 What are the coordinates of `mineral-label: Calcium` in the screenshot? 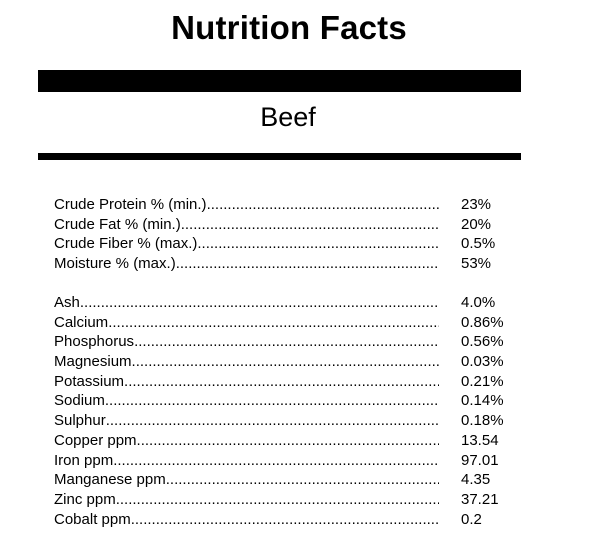 It's located at (81, 322).